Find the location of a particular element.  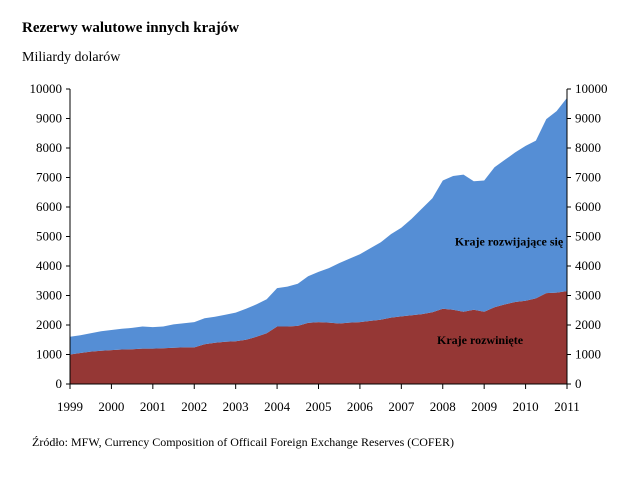

y-tick-label-left: 3000 is located at coordinates (49, 295).